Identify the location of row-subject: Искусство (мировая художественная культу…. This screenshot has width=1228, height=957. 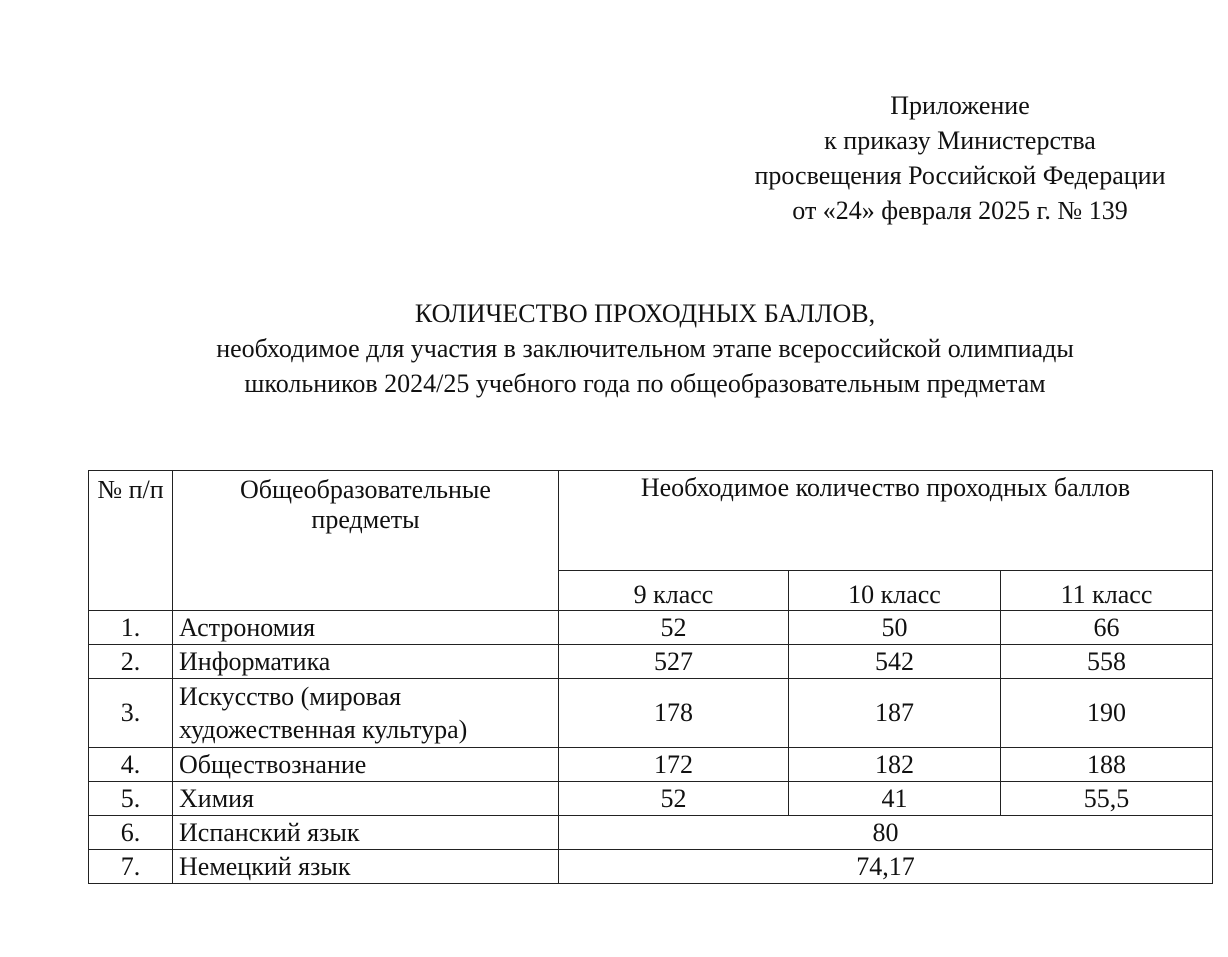
(365, 713).